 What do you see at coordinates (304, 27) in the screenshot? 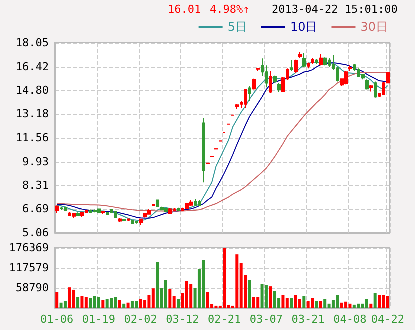
I see `legend-label: 10日` at bounding box center [304, 27].